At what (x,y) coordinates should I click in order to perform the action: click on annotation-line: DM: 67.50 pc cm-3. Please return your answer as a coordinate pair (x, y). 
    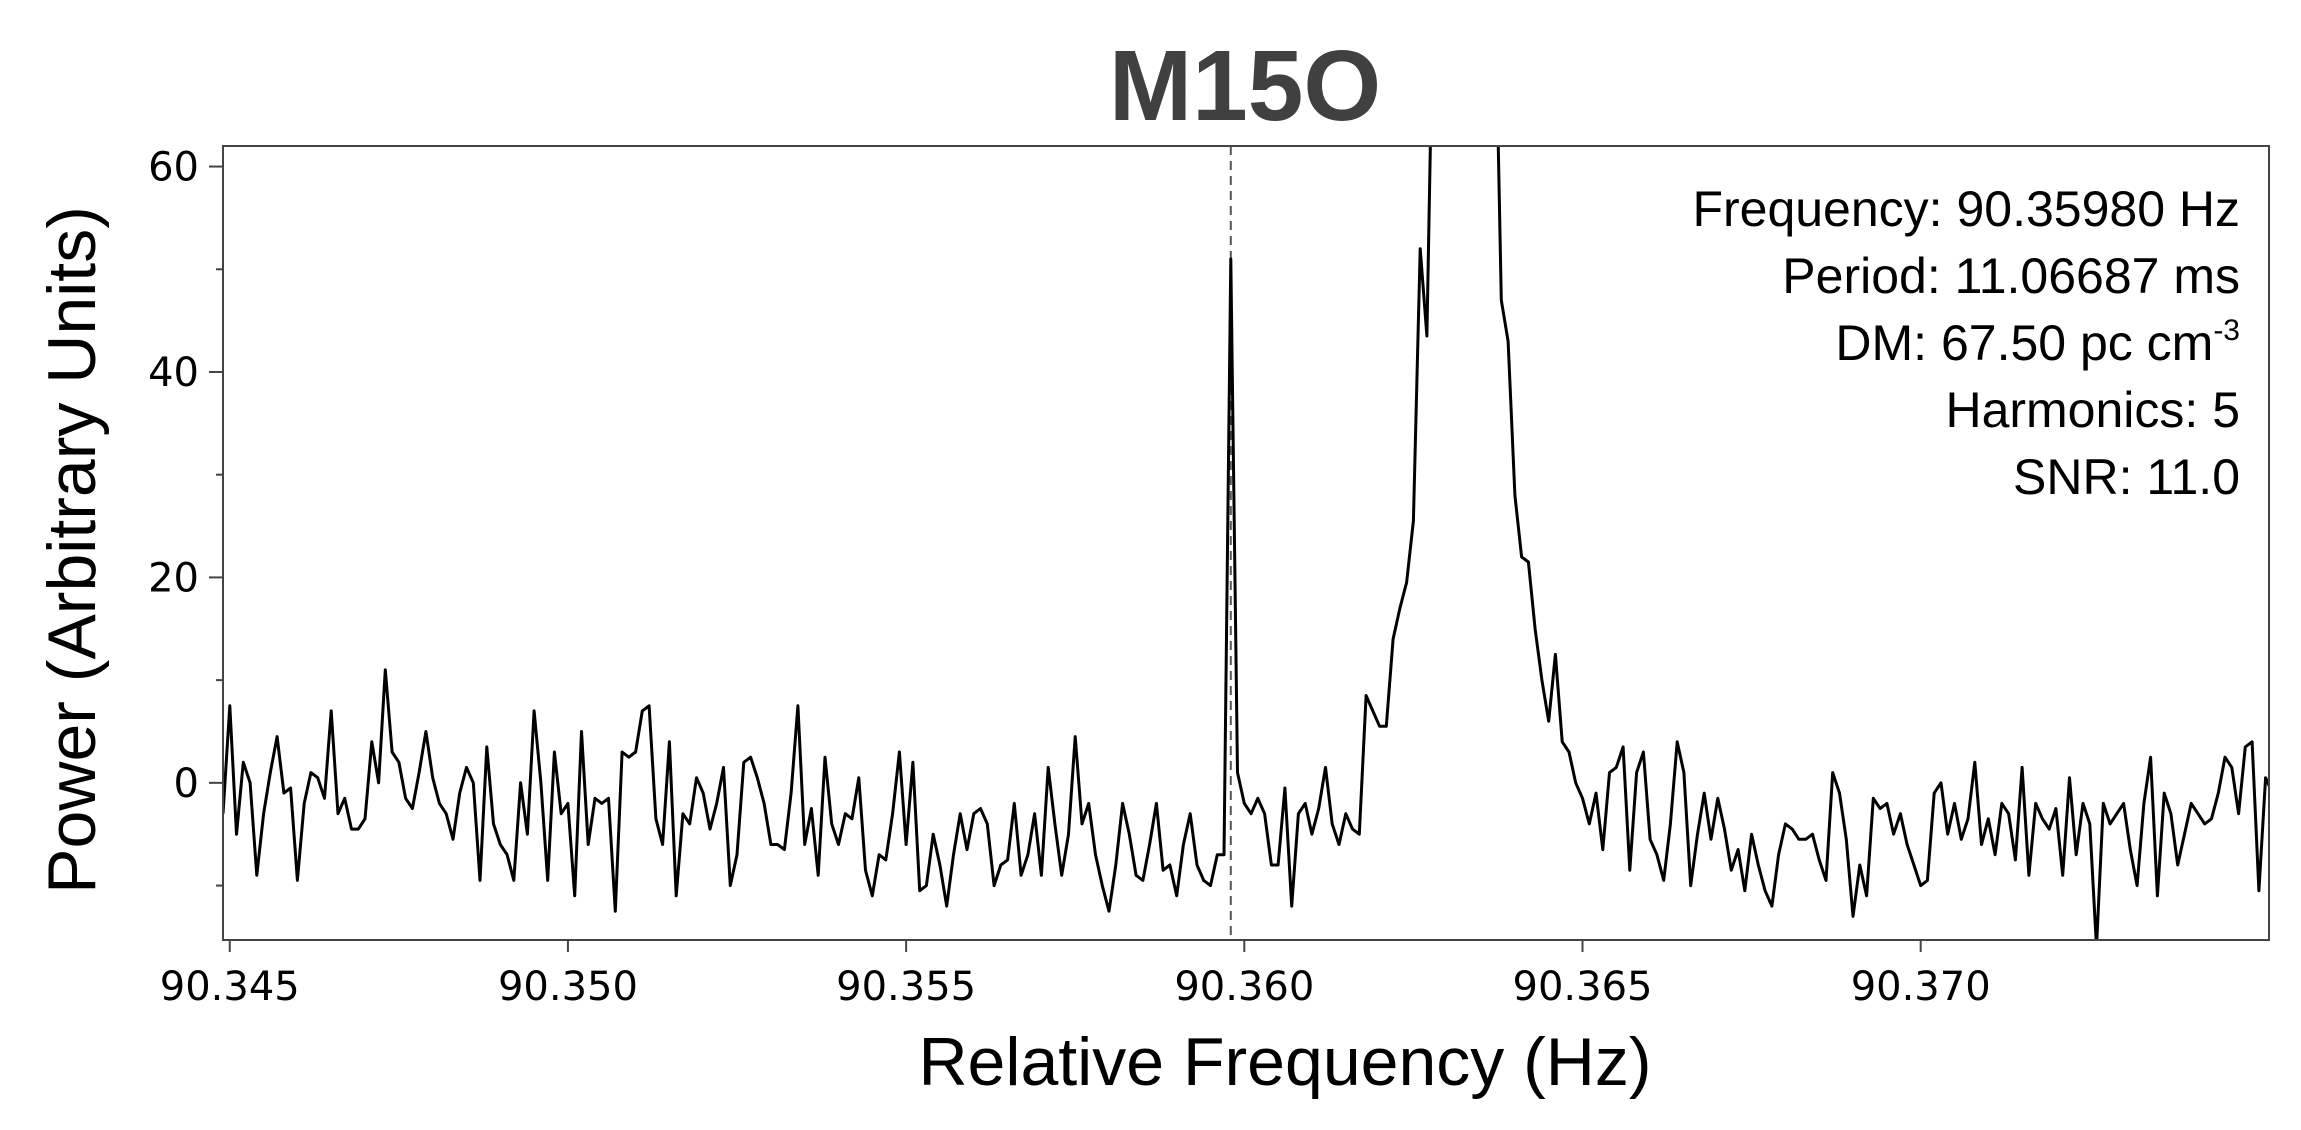
    Looking at the image, I should click on (2037, 342).